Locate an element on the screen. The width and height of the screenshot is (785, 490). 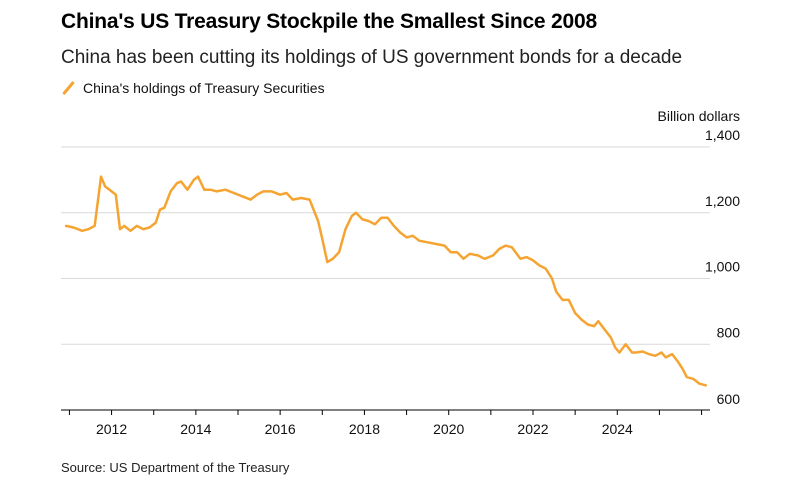
x-tick-label: 2014 is located at coordinates (195, 429).